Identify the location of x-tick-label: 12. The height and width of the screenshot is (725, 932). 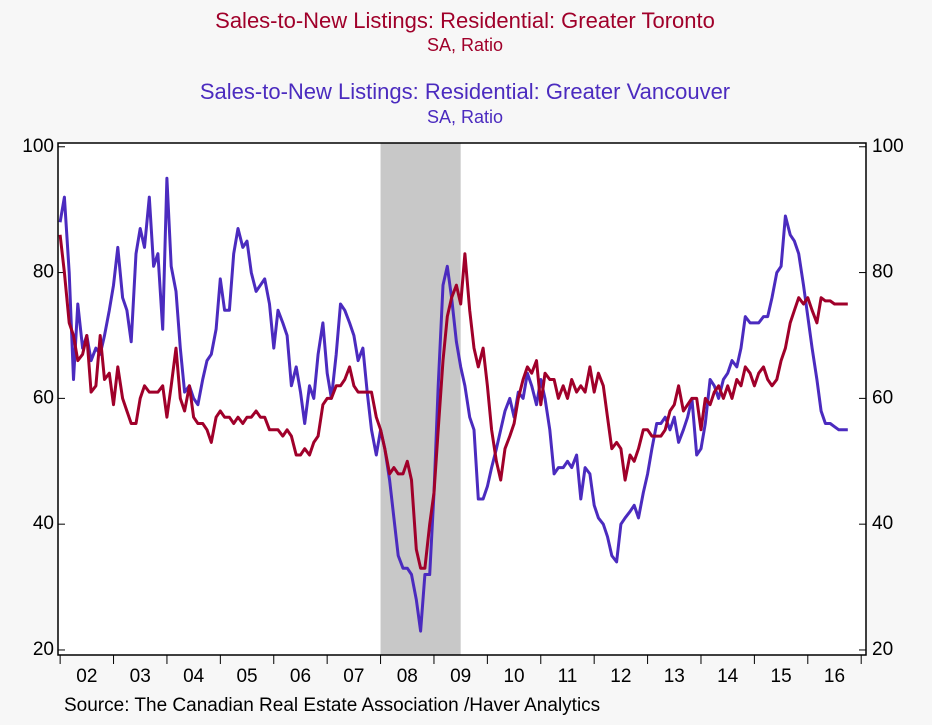
(620, 676).